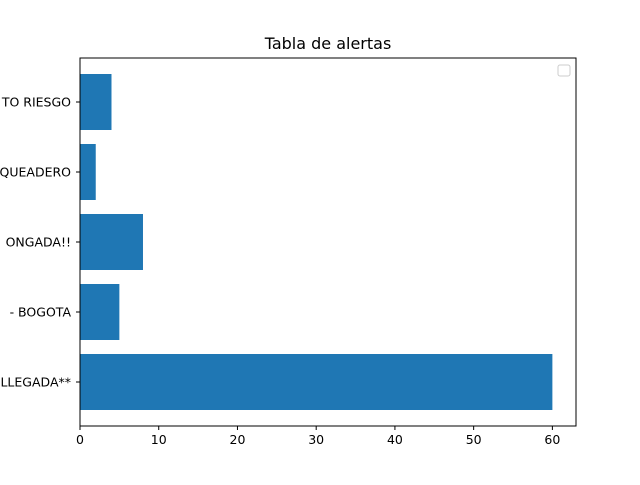  What do you see at coordinates (159, 439) in the screenshot?
I see `x-tick-label-1: 10` at bounding box center [159, 439].